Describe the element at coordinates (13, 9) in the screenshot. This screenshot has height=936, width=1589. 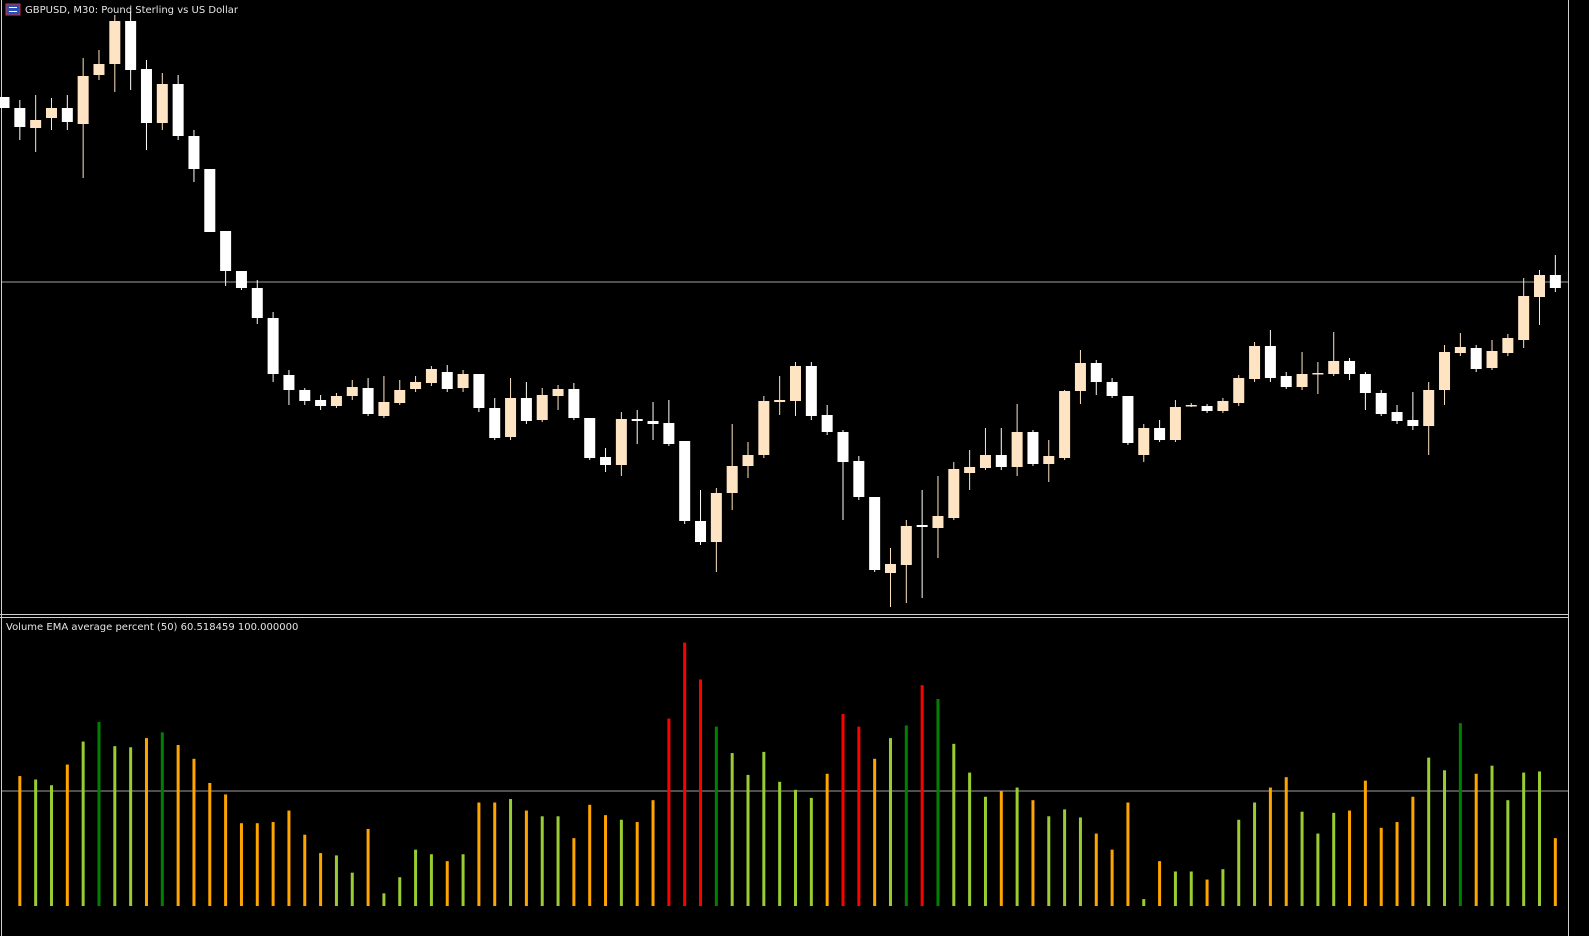
I see `symbol-icon` at that location.